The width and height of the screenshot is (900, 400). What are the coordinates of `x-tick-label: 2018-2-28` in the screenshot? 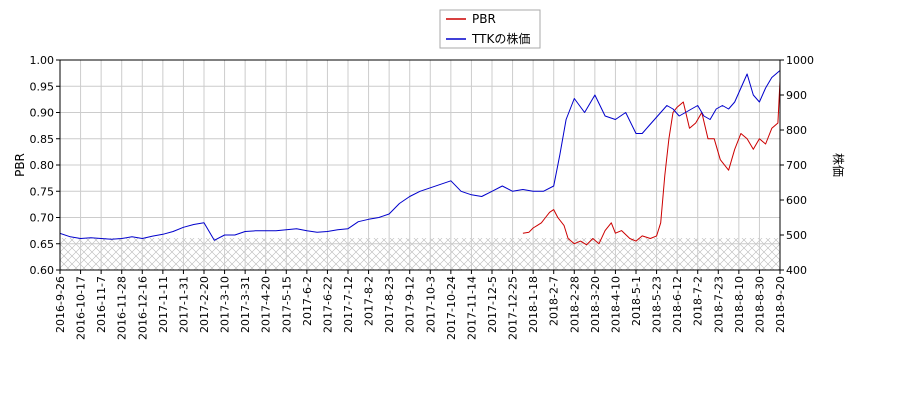 It's located at (574, 304).